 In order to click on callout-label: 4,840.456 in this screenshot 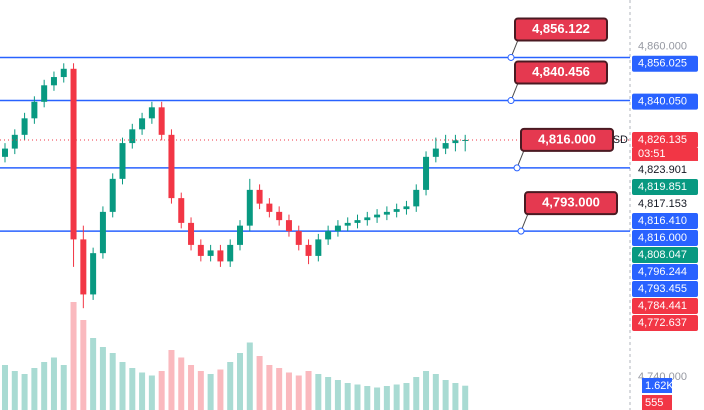, I will do `click(561, 71)`.